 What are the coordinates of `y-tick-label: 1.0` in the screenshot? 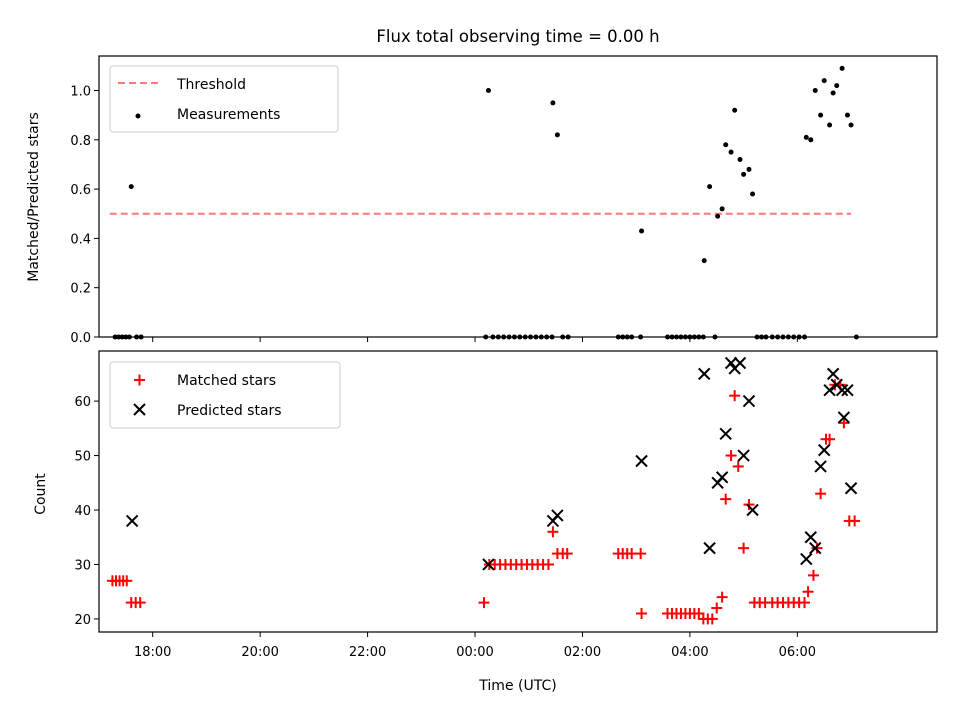 It's located at (80, 92).